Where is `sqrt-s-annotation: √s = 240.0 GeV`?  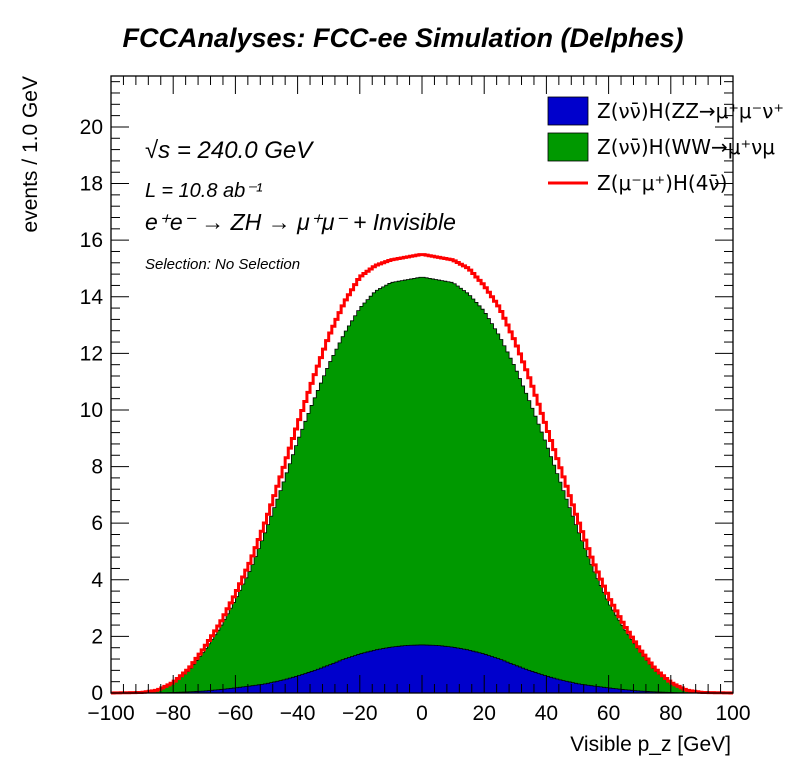
sqrt-s-annotation: √s = 240.0 GeV is located at coordinates (229, 150).